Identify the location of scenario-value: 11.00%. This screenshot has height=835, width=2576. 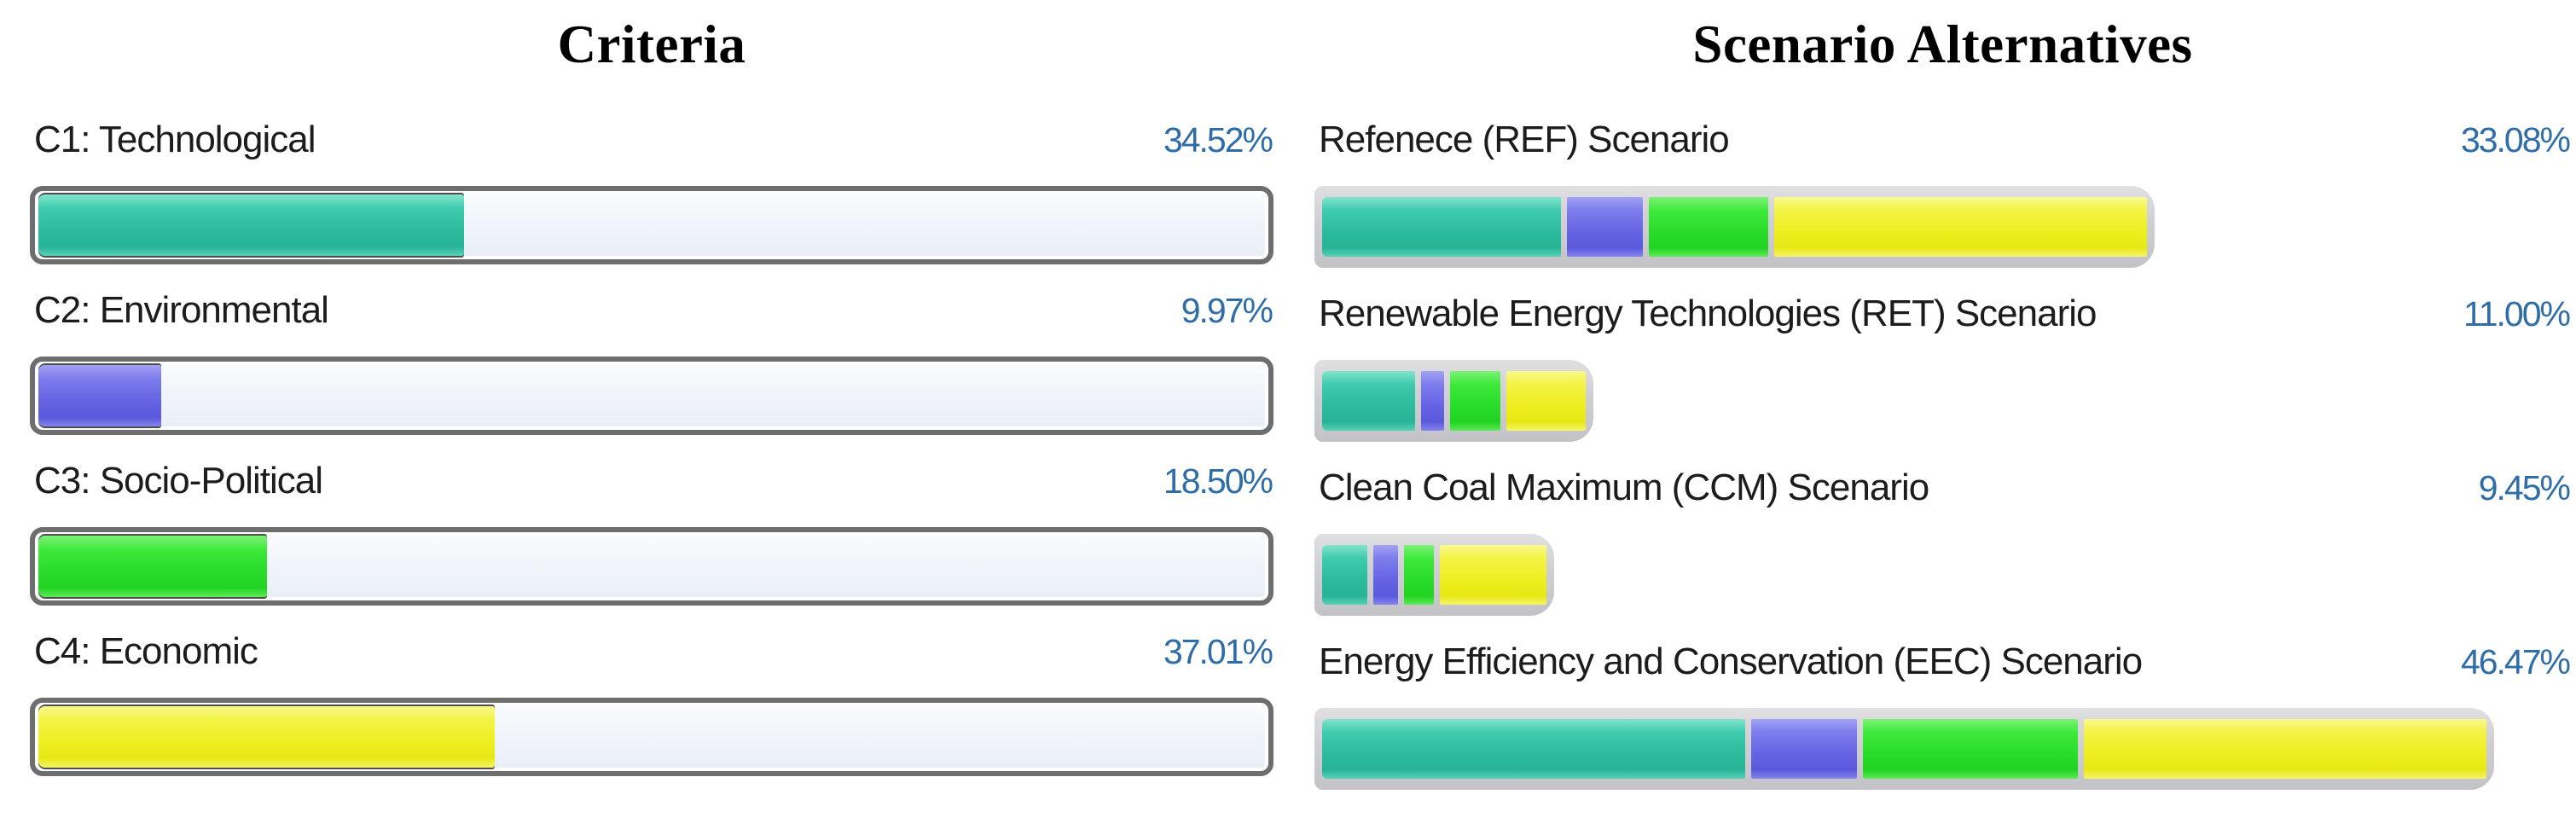
(2517, 313).